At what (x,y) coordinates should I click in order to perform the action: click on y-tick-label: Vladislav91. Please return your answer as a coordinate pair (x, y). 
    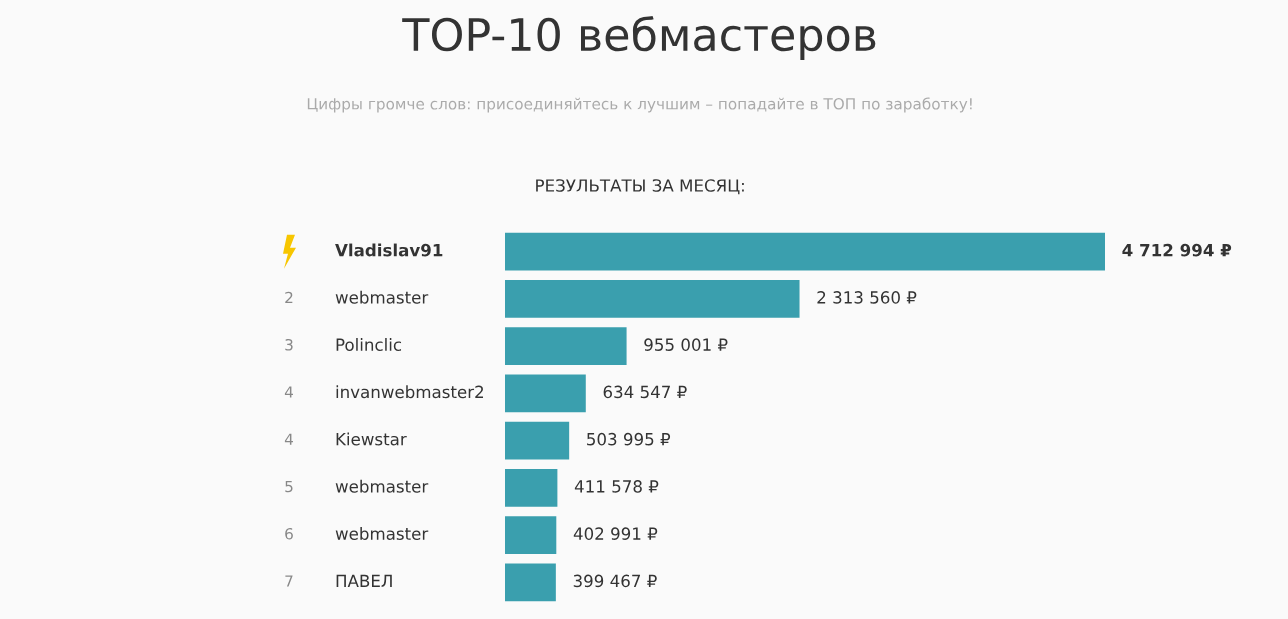
    Looking at the image, I should click on (389, 250).